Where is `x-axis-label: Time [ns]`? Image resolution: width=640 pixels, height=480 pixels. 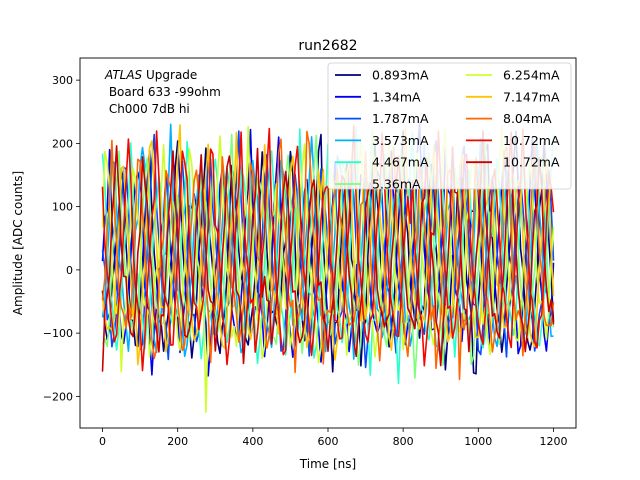
x-axis-label: Time [ns] is located at coordinates (327, 464).